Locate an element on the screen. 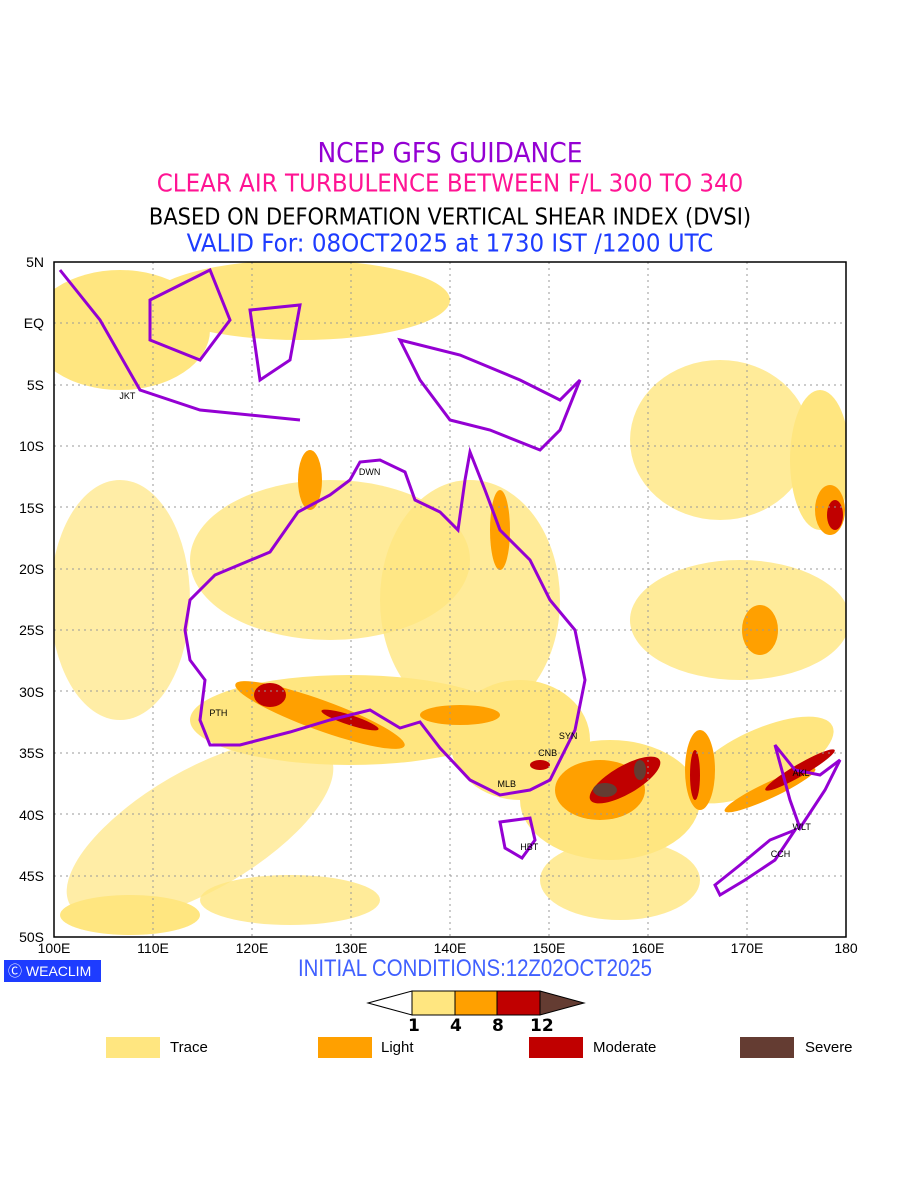  city-label: CCH is located at coordinates (780, 854).